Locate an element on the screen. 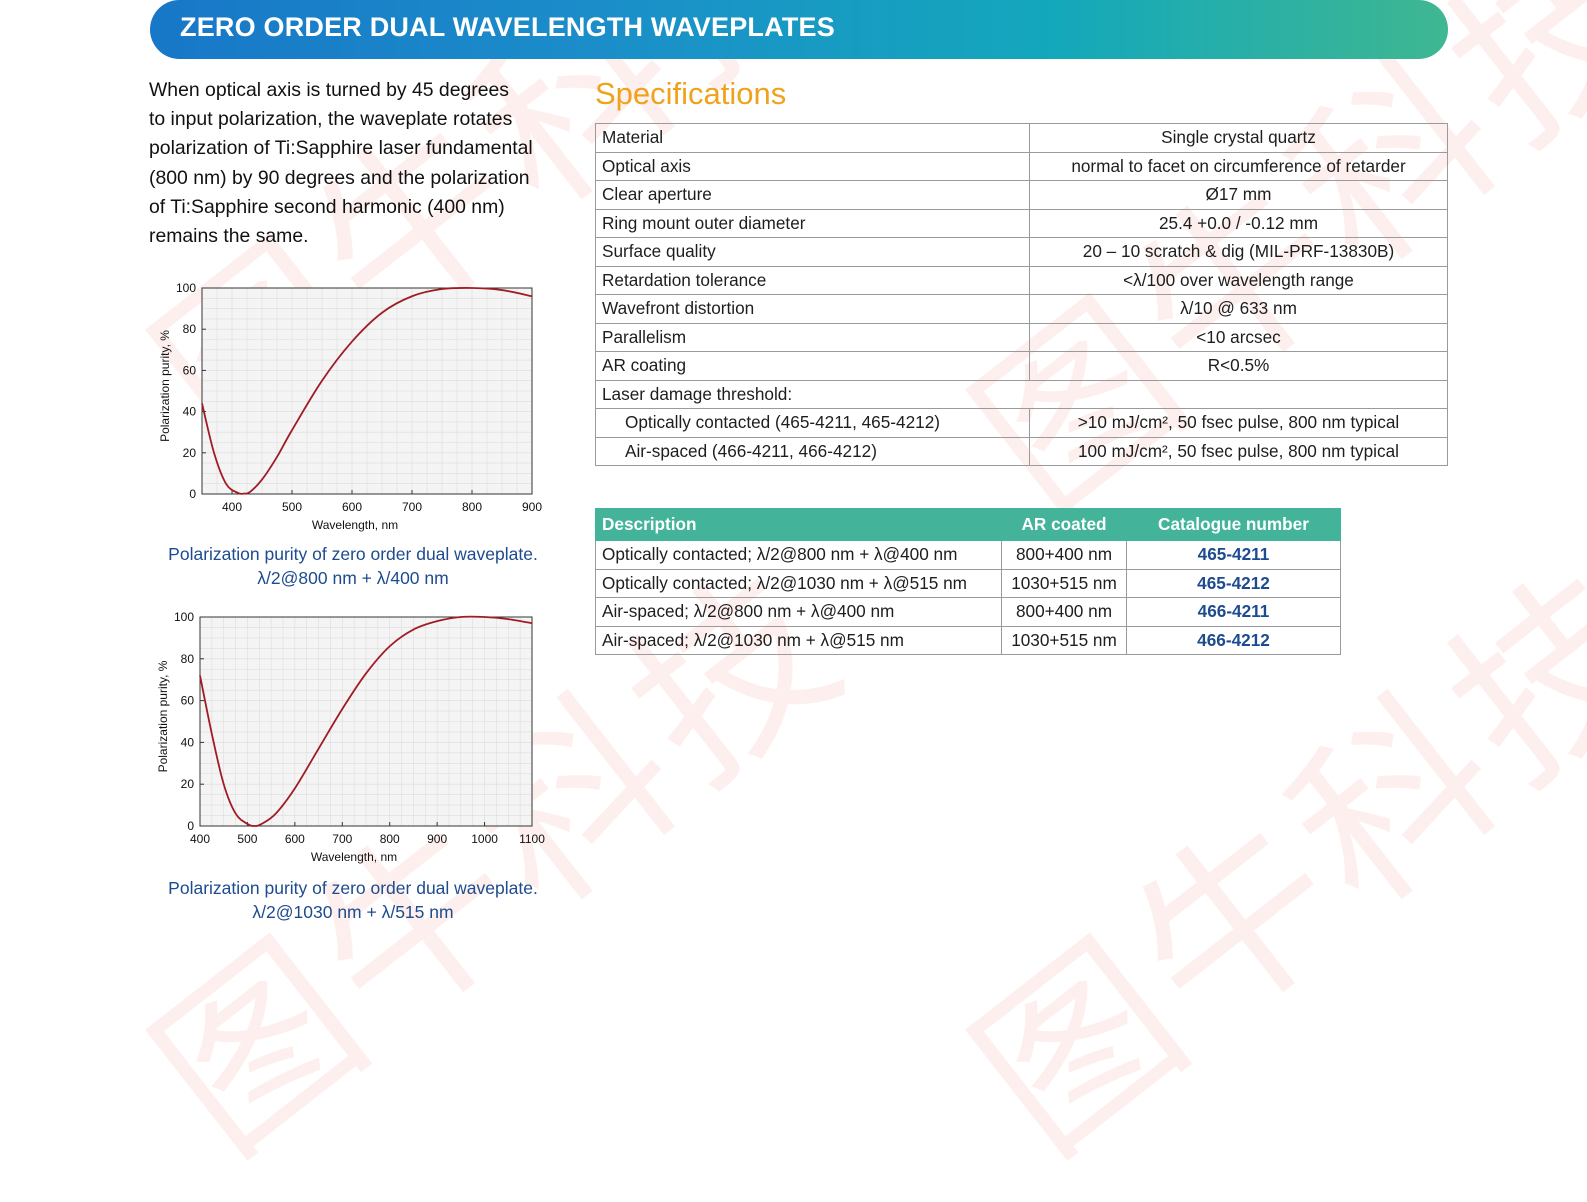 This screenshot has width=1587, height=1202. title-banner: ZERO ORDER DUAL WAVELENGTH WAVEPLATES is located at coordinates (799, 29).